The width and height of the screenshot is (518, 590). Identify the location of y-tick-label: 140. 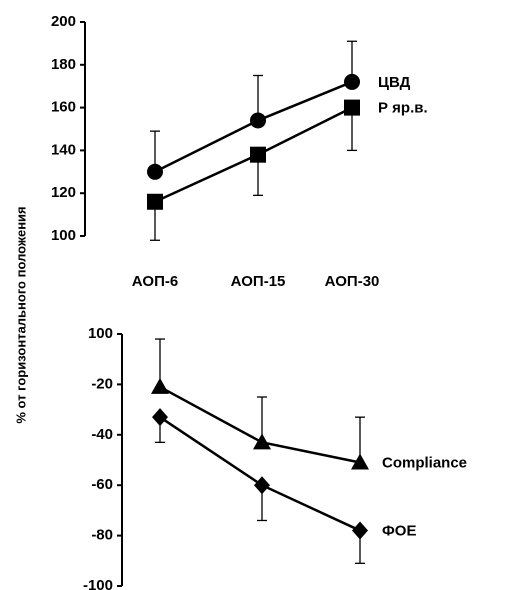
(63, 149).